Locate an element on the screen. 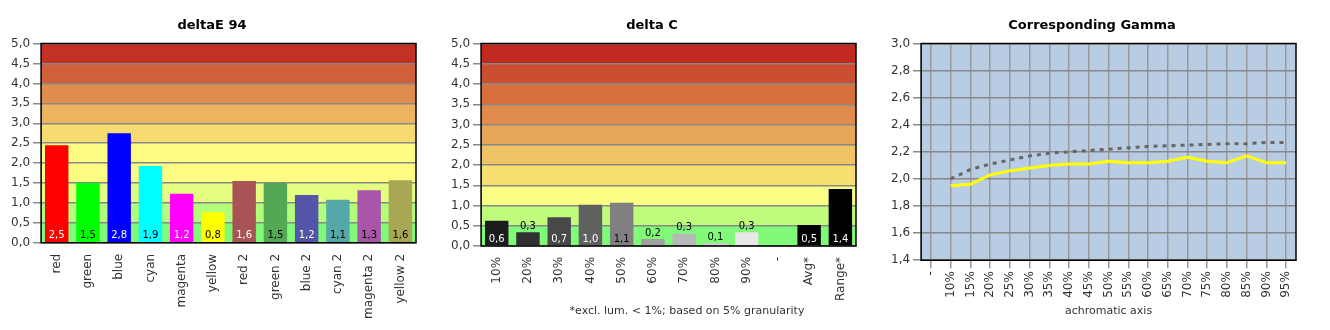 This screenshot has width=1330, height=330. data-label: 1,4 is located at coordinates (840, 238).